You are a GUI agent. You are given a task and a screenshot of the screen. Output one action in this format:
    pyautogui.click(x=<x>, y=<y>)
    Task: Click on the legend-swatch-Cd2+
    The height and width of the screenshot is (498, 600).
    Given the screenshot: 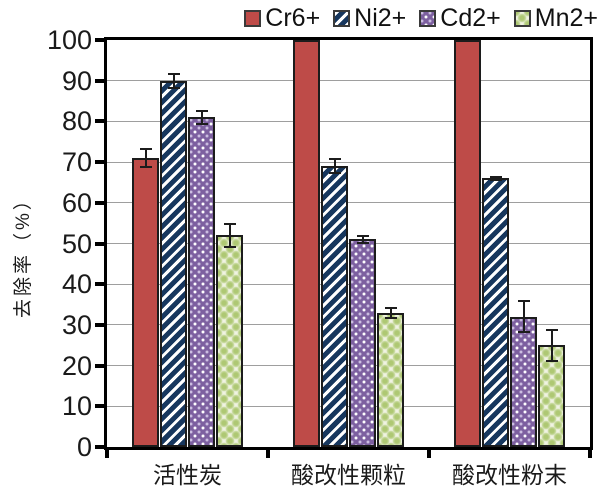 What is the action you would take?
    pyautogui.click(x=428, y=18)
    